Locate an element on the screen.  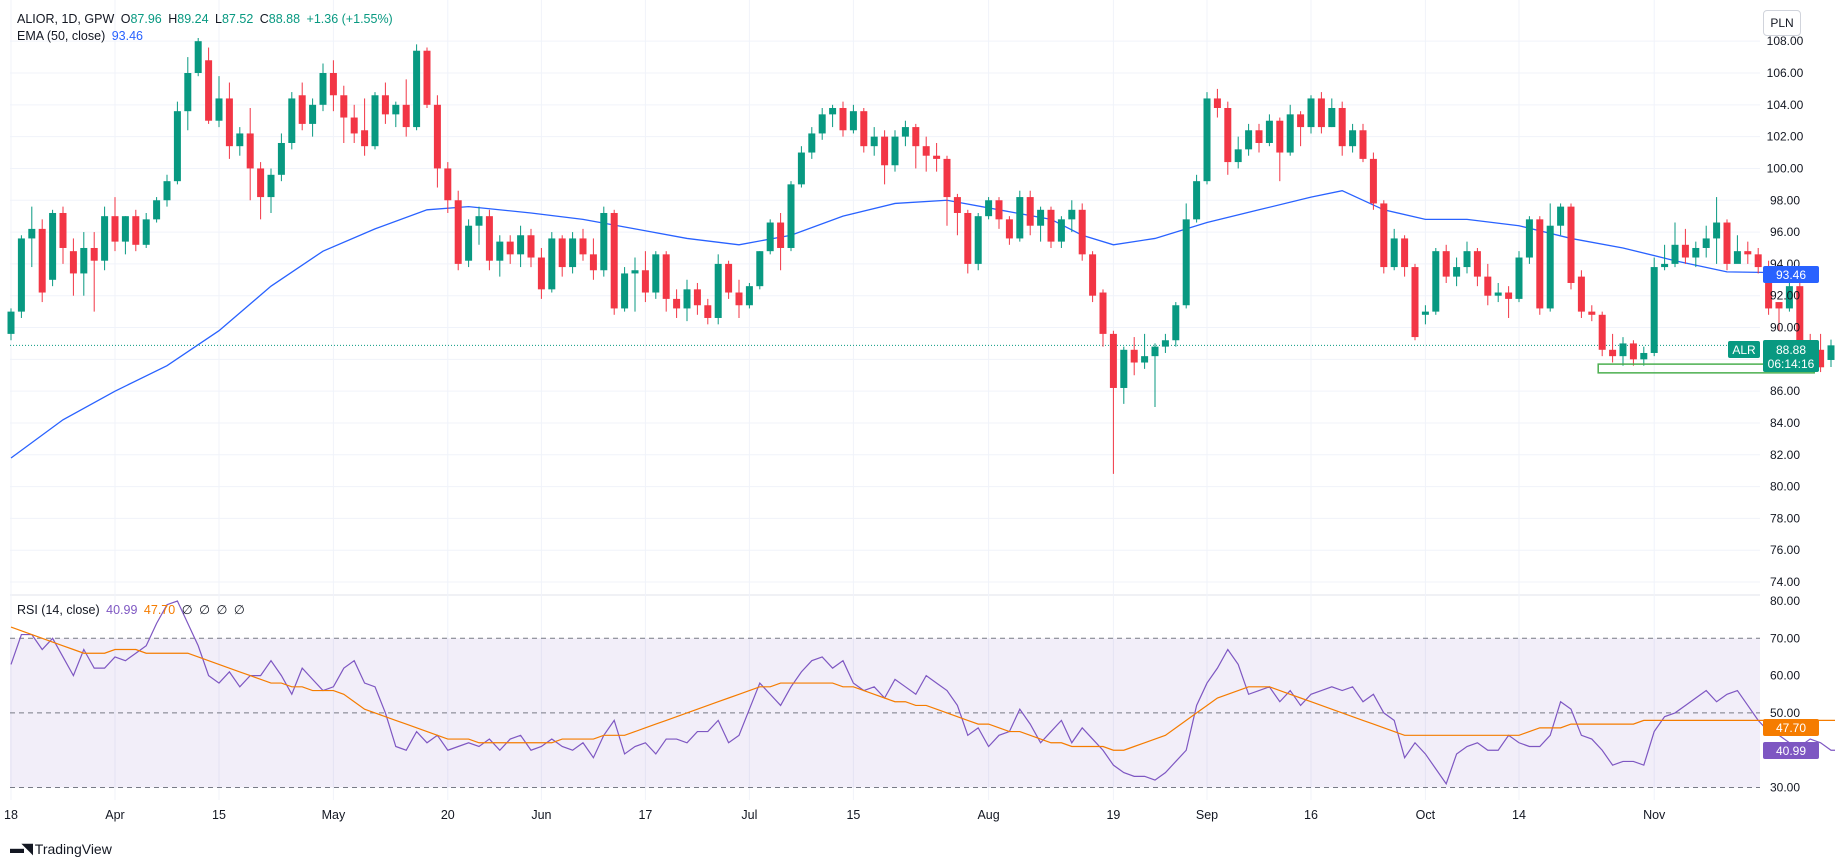
ema-label: EMA (50, close) is located at coordinates (61, 36).